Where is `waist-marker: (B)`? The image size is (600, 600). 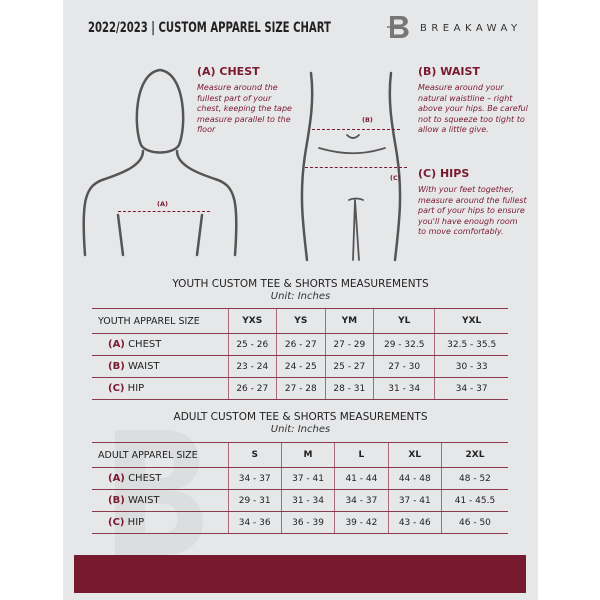
waist-marker: (B) is located at coordinates (367, 120).